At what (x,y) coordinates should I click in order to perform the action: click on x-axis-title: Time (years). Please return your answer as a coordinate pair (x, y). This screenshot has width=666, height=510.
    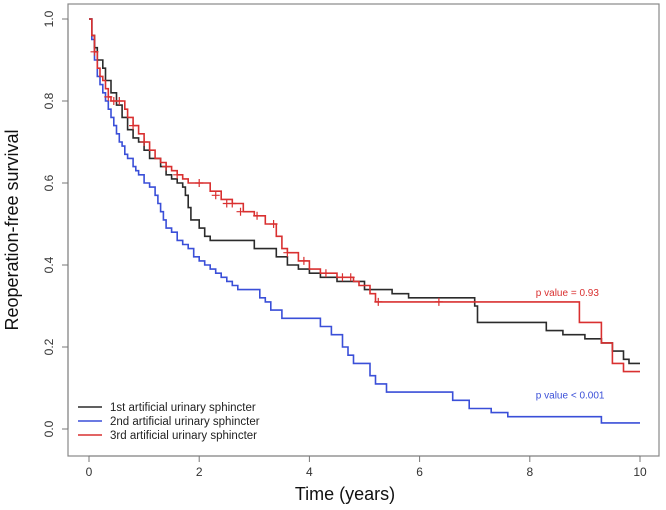
    Looking at the image, I should click on (345, 494).